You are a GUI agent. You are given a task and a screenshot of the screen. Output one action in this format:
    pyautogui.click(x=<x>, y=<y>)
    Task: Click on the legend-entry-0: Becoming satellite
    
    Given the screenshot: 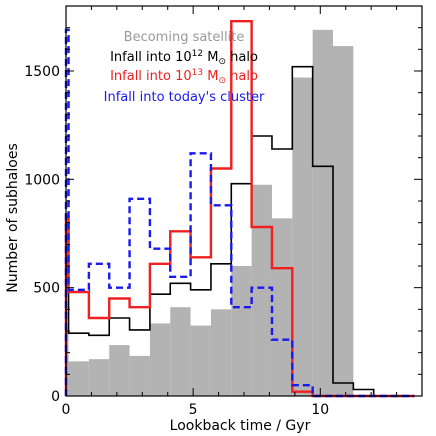 What is the action you would take?
    pyautogui.click(x=184, y=37)
    